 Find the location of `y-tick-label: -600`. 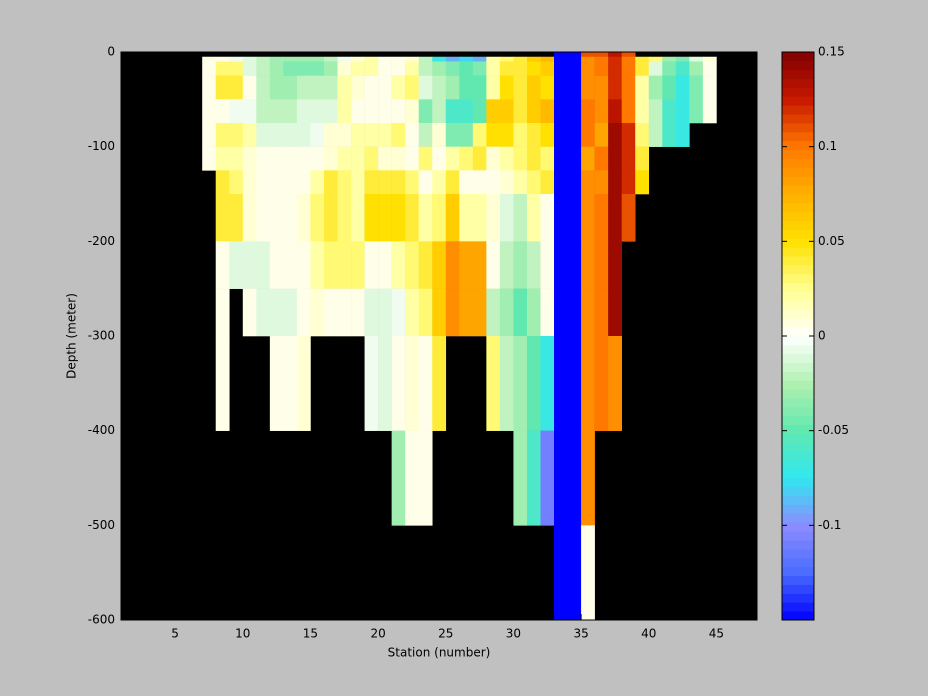

y-tick-label: -600 is located at coordinates (101, 620).